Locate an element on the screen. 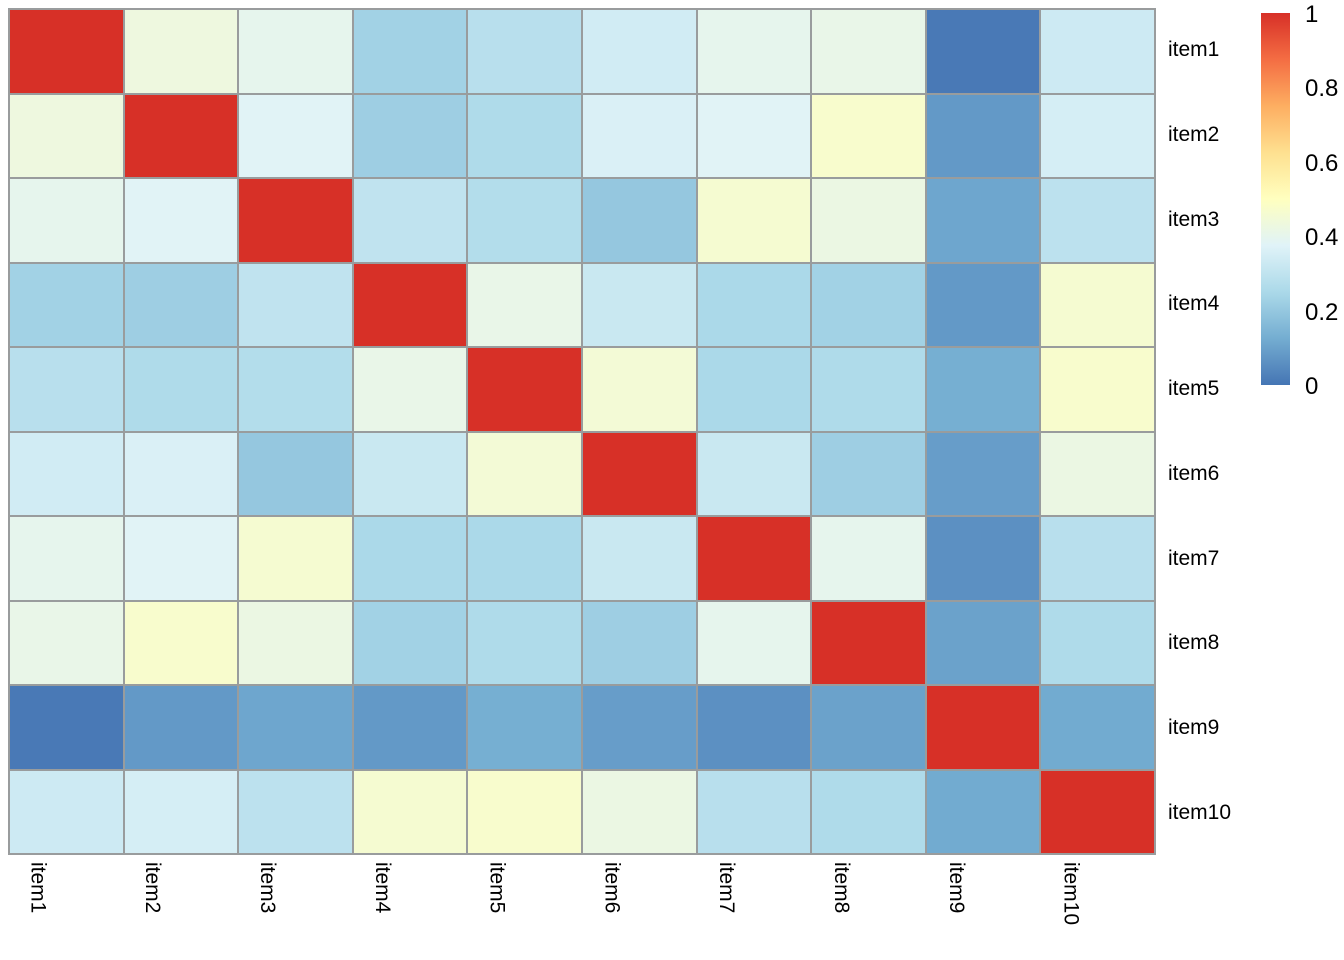  colorbar-tick-label: 0 is located at coordinates (1312, 386).